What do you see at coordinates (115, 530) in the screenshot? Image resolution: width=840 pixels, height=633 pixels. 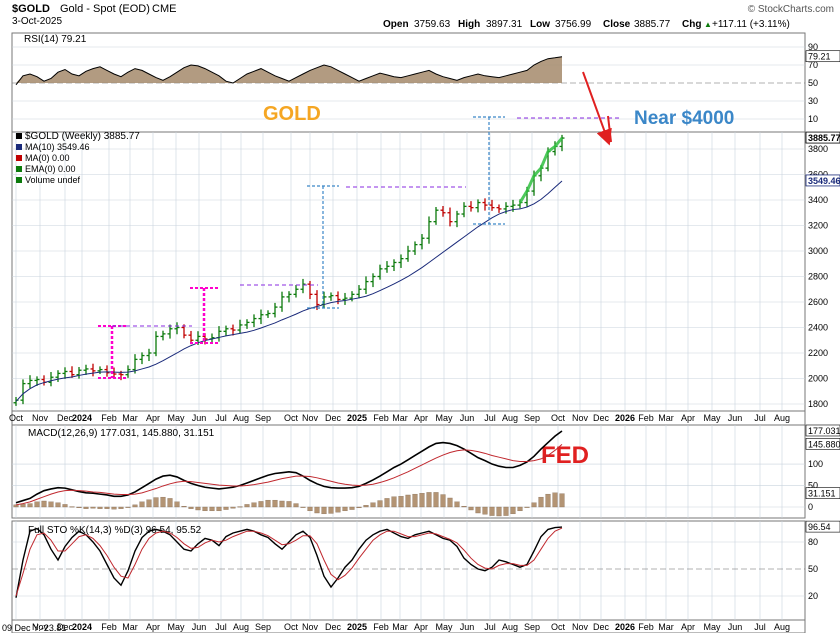 I see `sto-title: Full STO %K(14,3) %D(3) 96.54, 95.52` at bounding box center [115, 530].